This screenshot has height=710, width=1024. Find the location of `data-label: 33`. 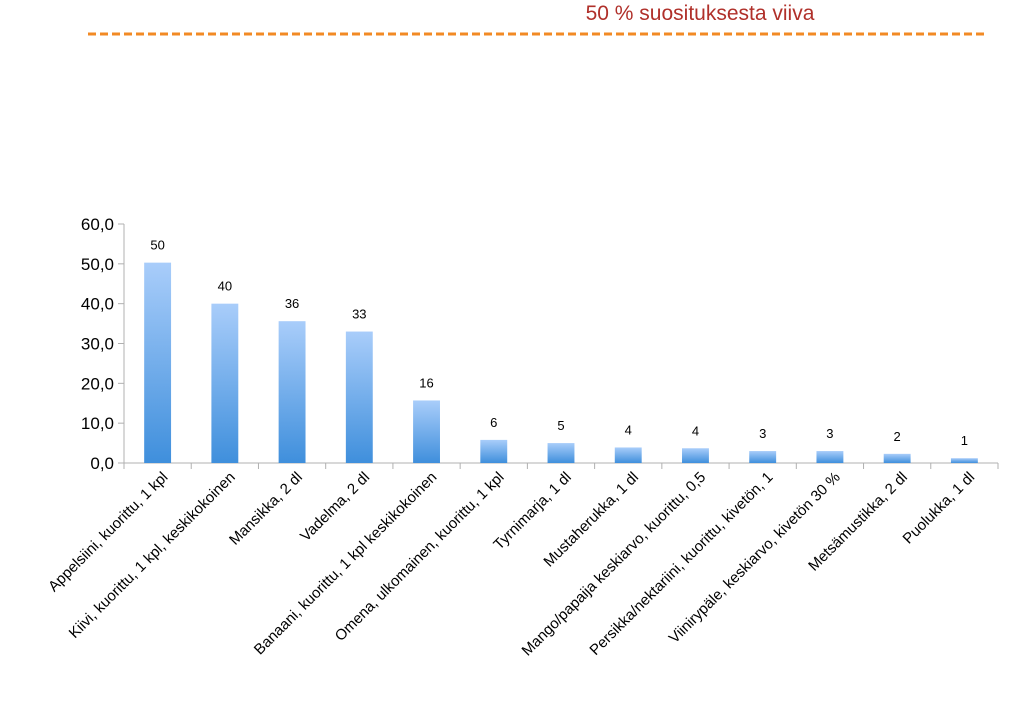

data-label: 33 is located at coordinates (359, 314).